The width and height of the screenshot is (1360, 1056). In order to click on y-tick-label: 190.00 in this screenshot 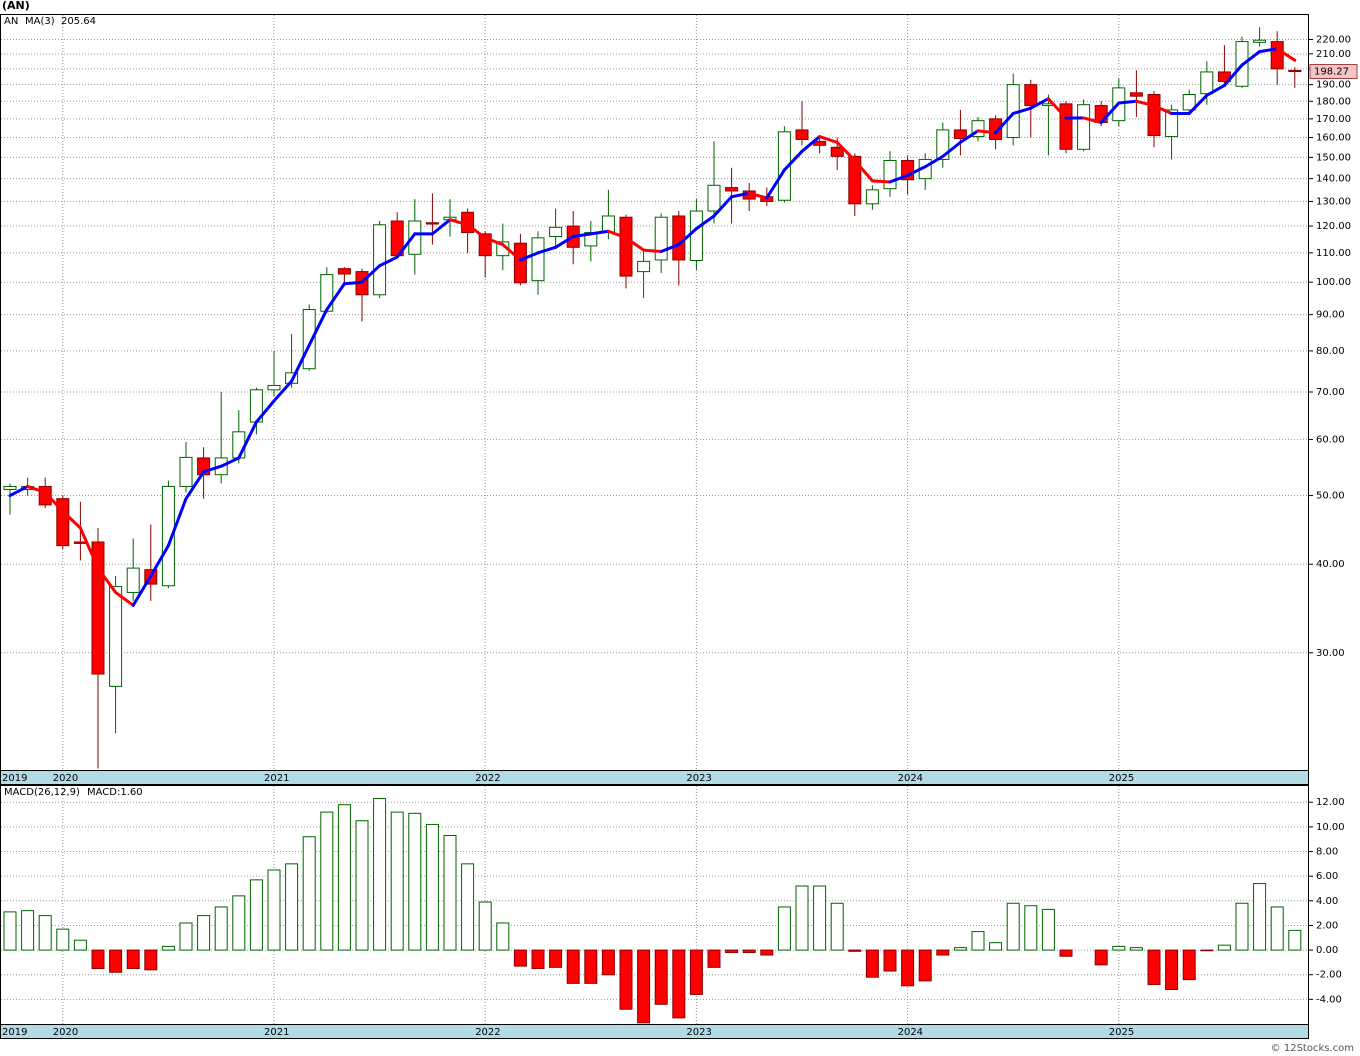, I will do `click(1333, 85)`.